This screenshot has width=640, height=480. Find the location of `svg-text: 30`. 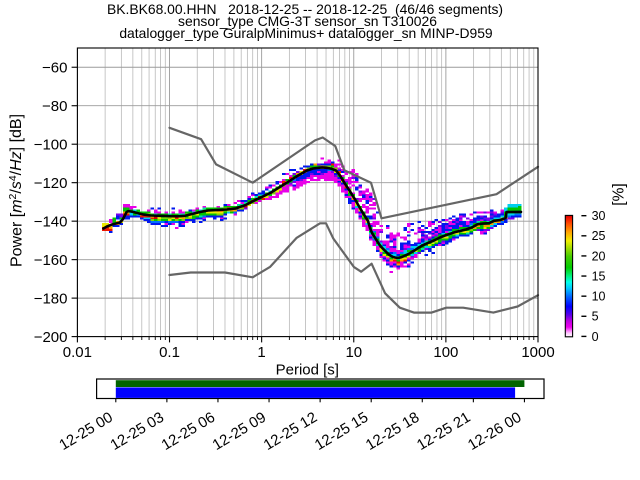

svg-text: 30 is located at coordinates (599, 216).